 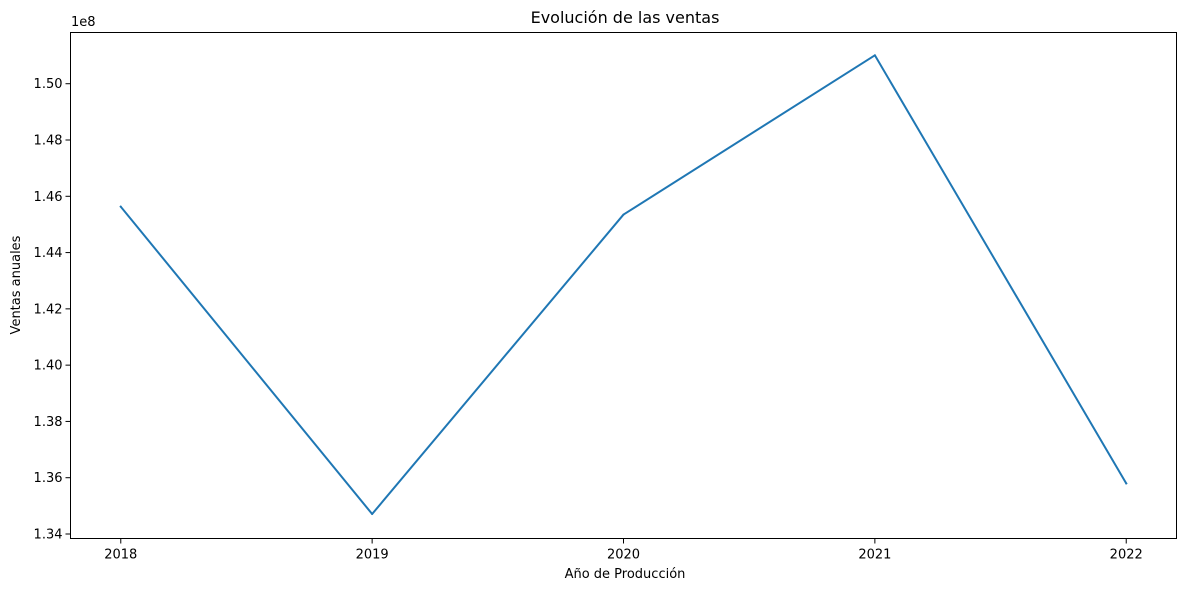 What do you see at coordinates (16, 284) in the screenshot?
I see `y-axis-label: Ventas anuales` at bounding box center [16, 284].